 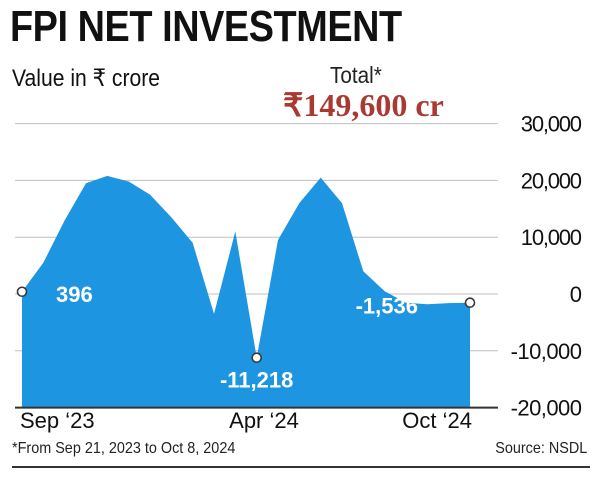 I want to click on total-label: Total*, so click(x=356, y=75).